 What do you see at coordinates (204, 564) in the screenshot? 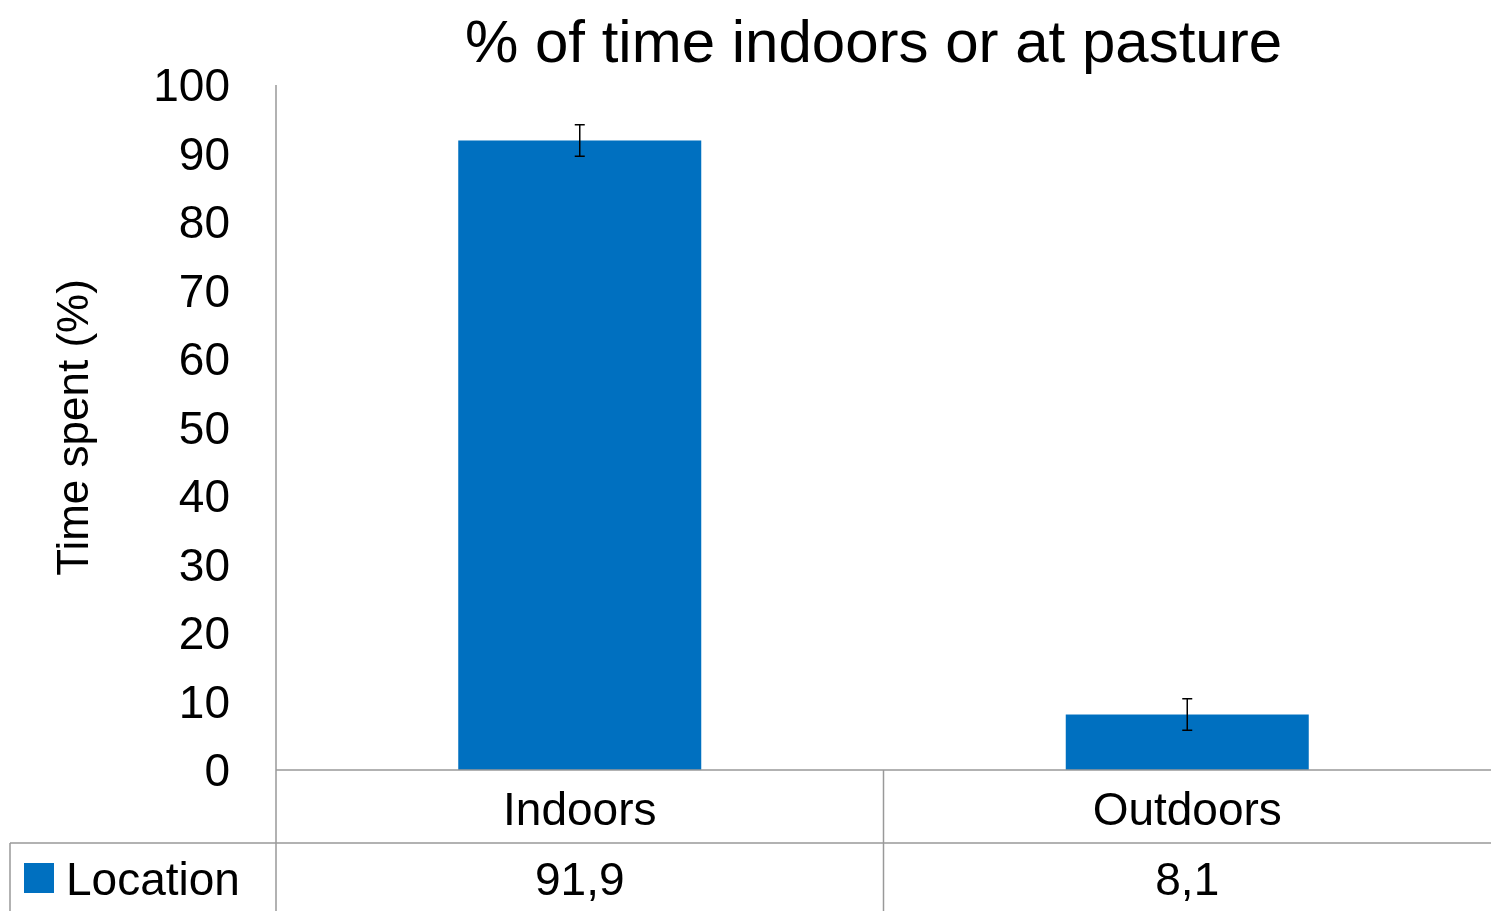
I see `y-tick-label: 30` at bounding box center [204, 564].